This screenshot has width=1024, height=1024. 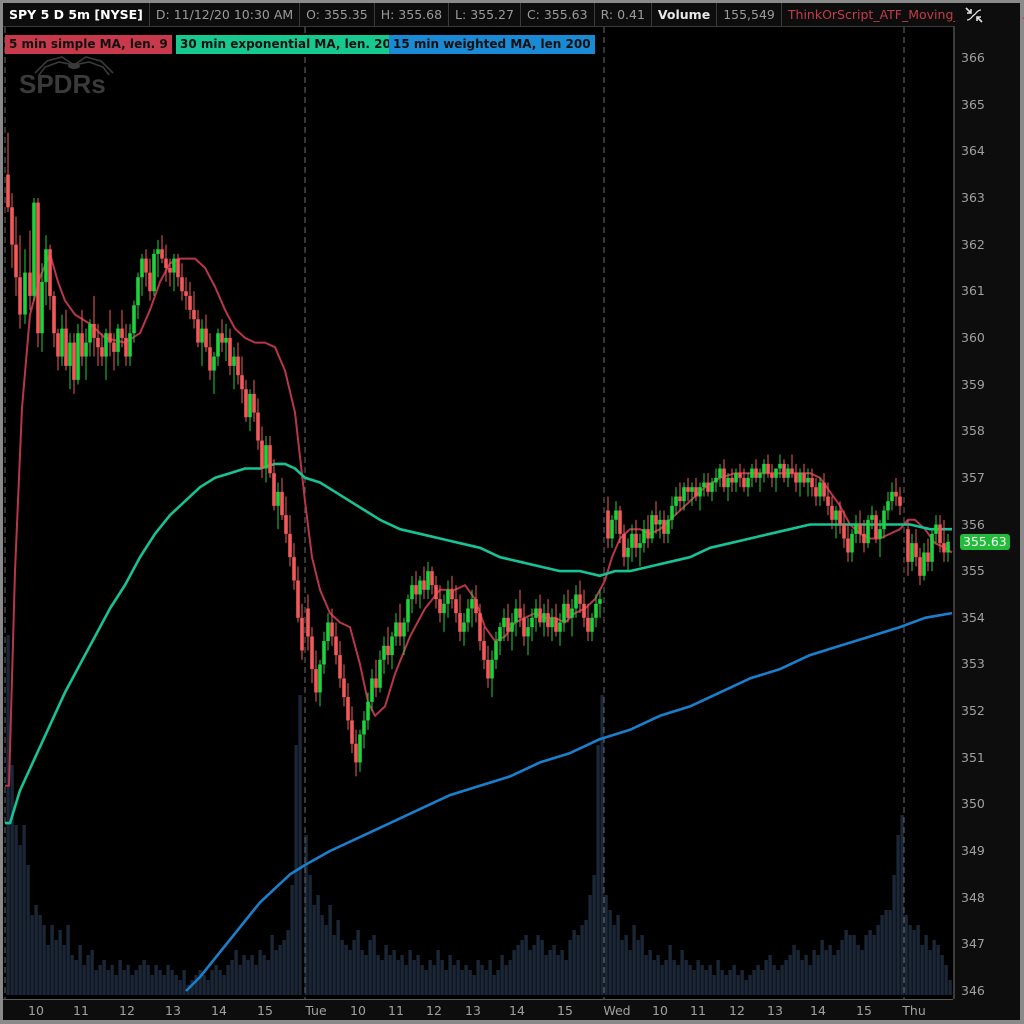 I want to click on price-tick-label: 359, so click(x=973, y=384).